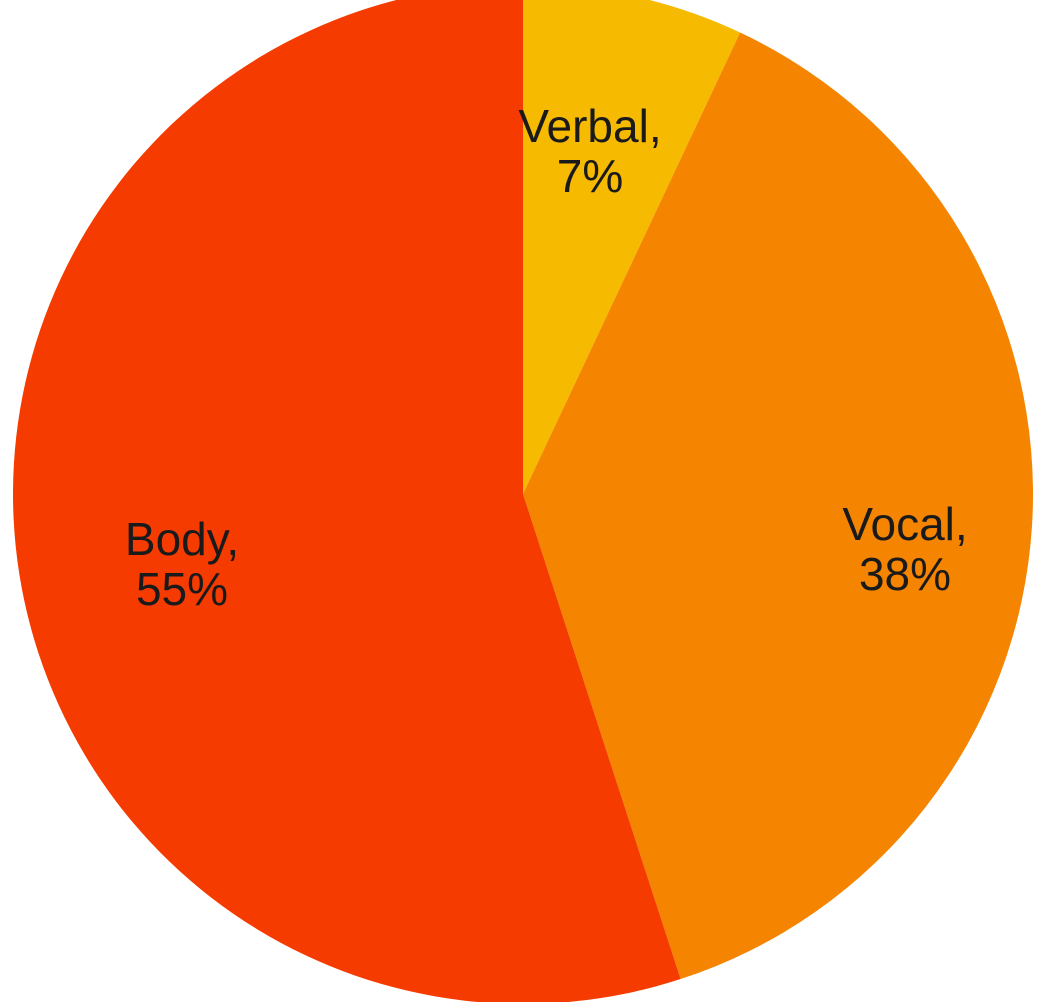 The height and width of the screenshot is (1002, 1044). I want to click on pie-label-vocal: Vocal, 38%, so click(904, 549).